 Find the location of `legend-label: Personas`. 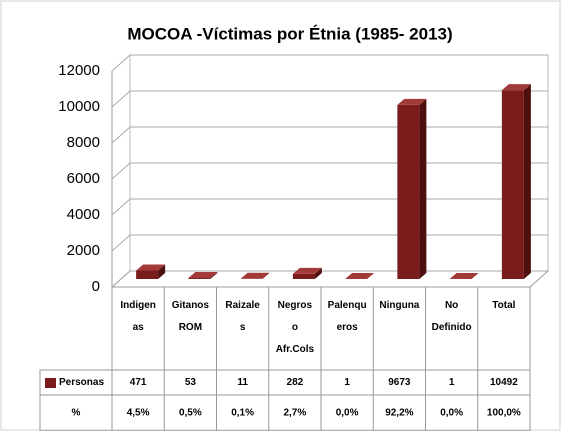

legend-label: Personas is located at coordinates (81, 382).